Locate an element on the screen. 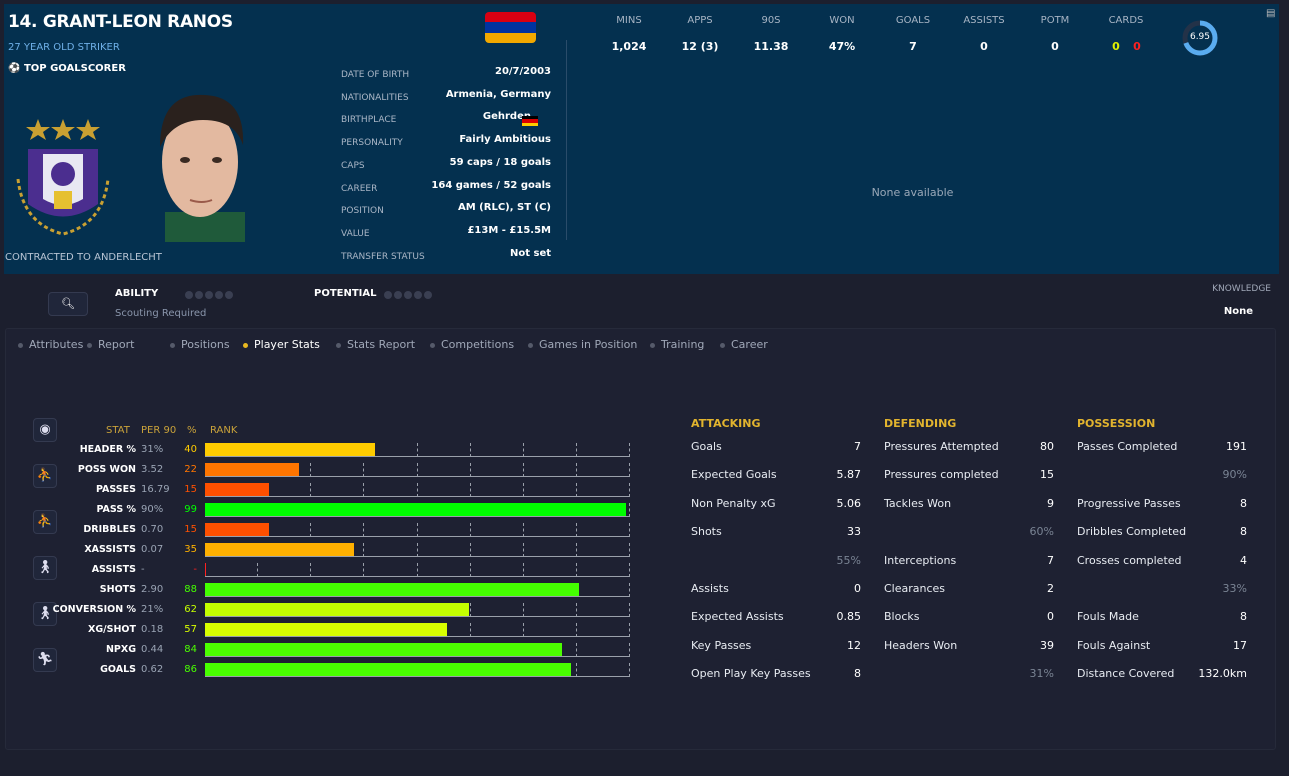  tab-positions: Positions is located at coordinates (200, 344).